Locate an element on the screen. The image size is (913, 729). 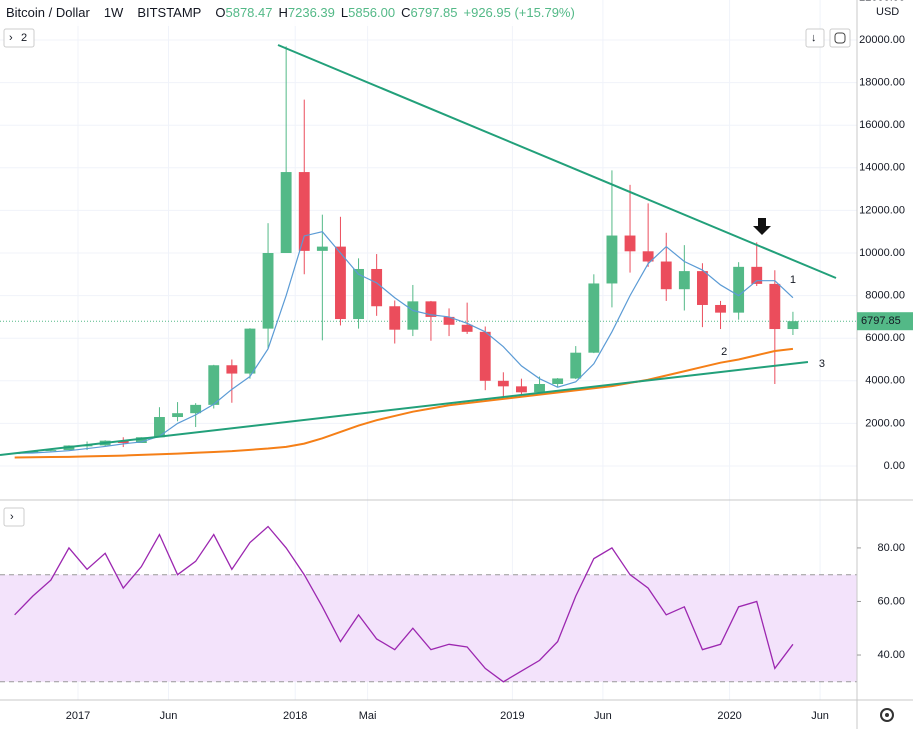
y-tick-label: 6000.00 is located at coordinates (885, 338).